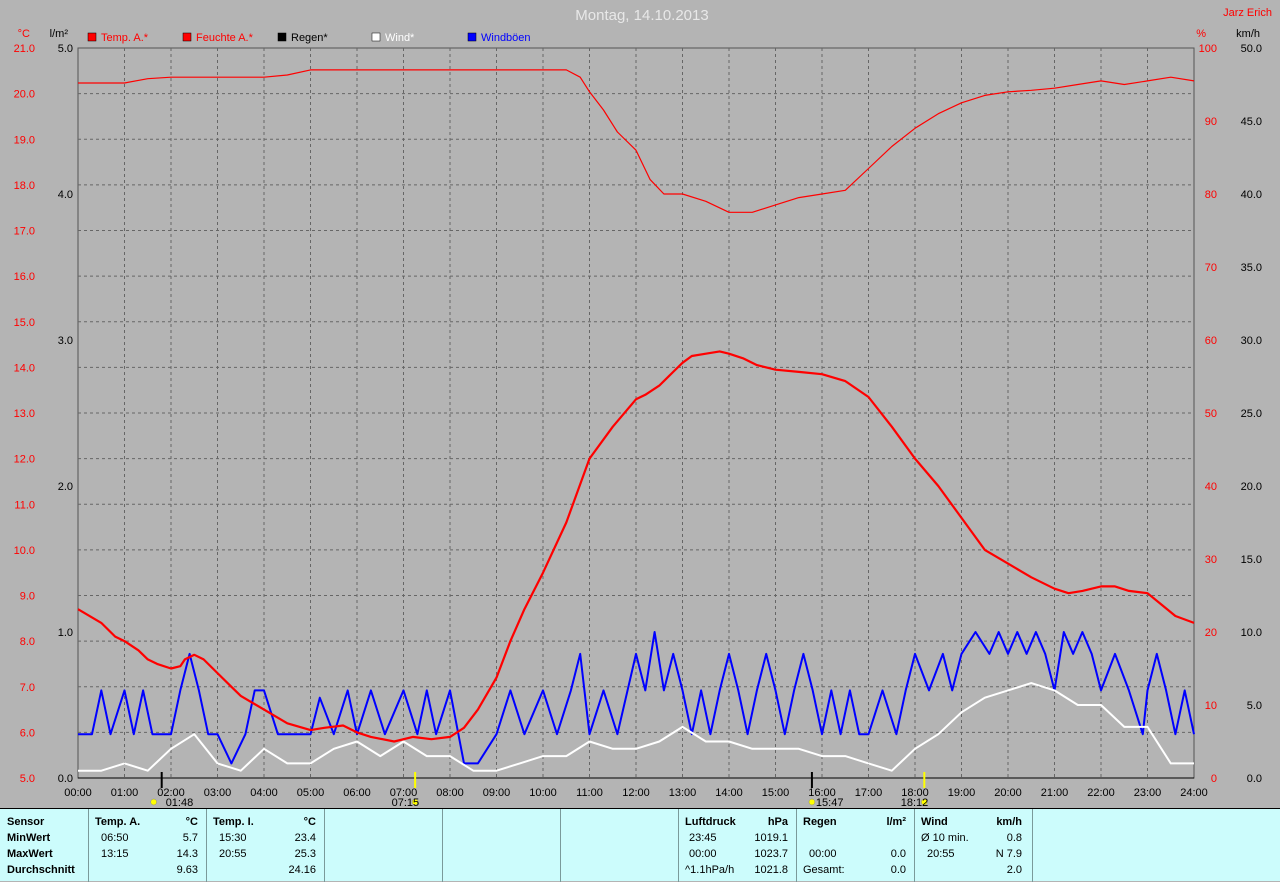 This screenshot has height=882, width=1280. Describe the element at coordinates (1014, 870) in the screenshot. I see `wind-avg-value: 2.0` at that location.